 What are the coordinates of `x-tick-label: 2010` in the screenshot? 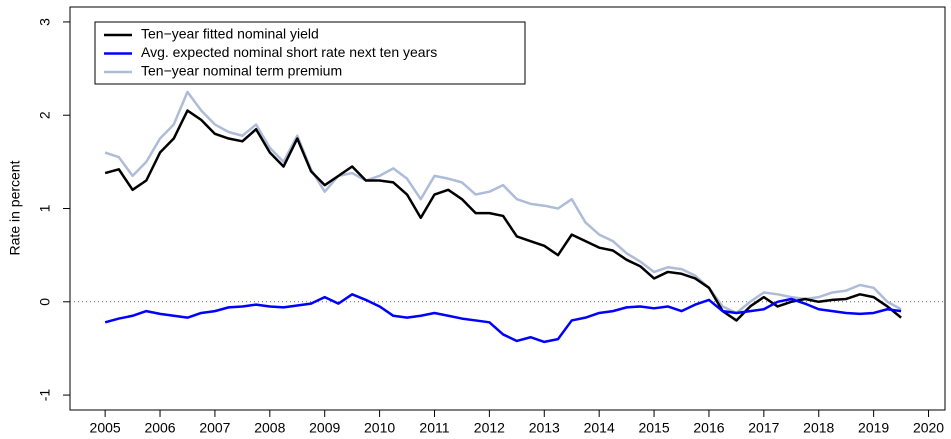 It's located at (379, 428).